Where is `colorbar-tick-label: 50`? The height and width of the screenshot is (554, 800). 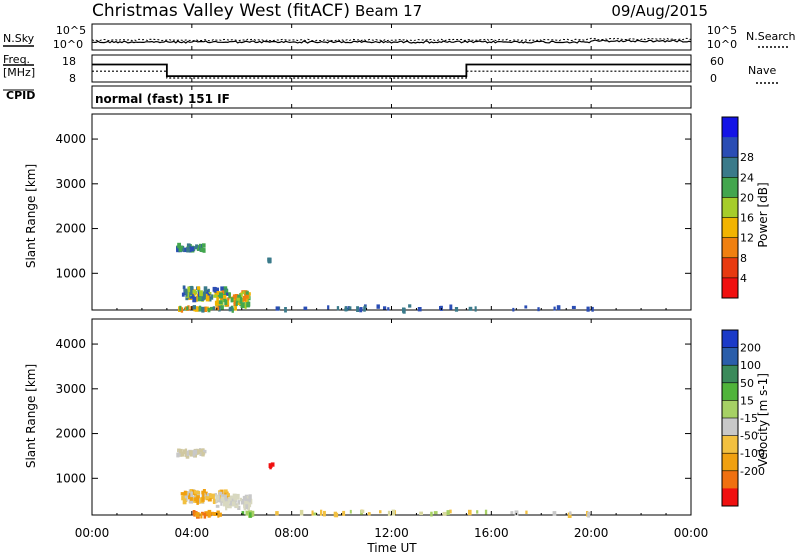 colorbar-tick-label: 50 is located at coordinates (747, 383).